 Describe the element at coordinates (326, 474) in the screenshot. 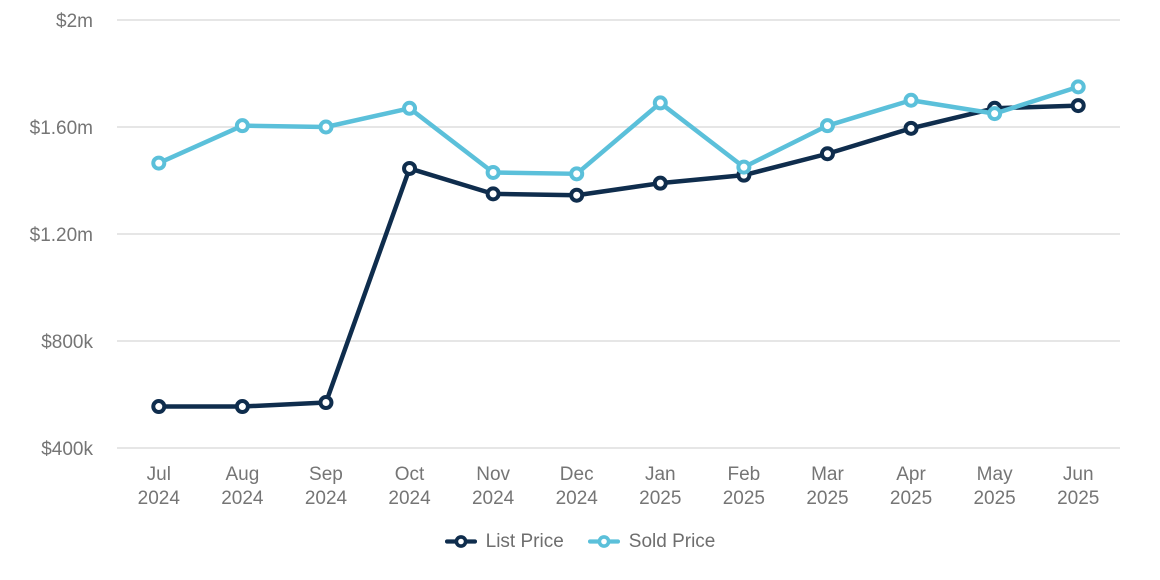

I see `x-axis-tick-label-month: Sep` at that location.